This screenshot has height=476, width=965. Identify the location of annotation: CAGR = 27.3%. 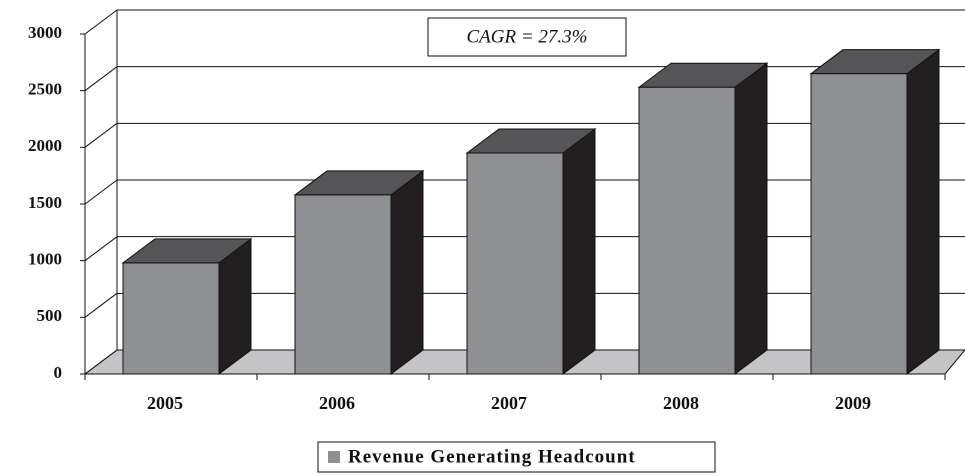
(526, 36).